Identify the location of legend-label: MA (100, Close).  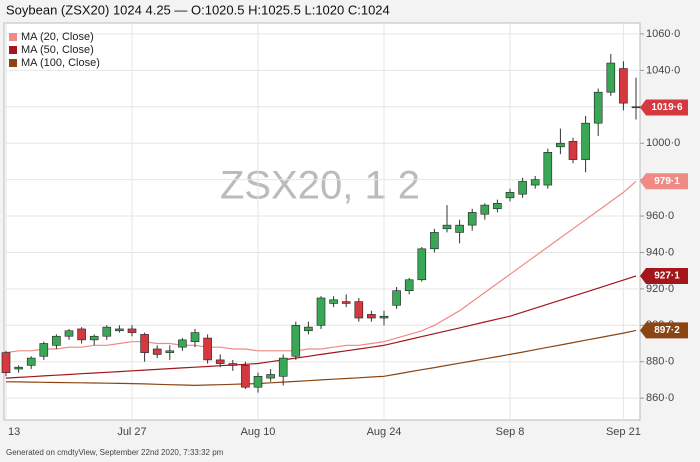
(60, 63).